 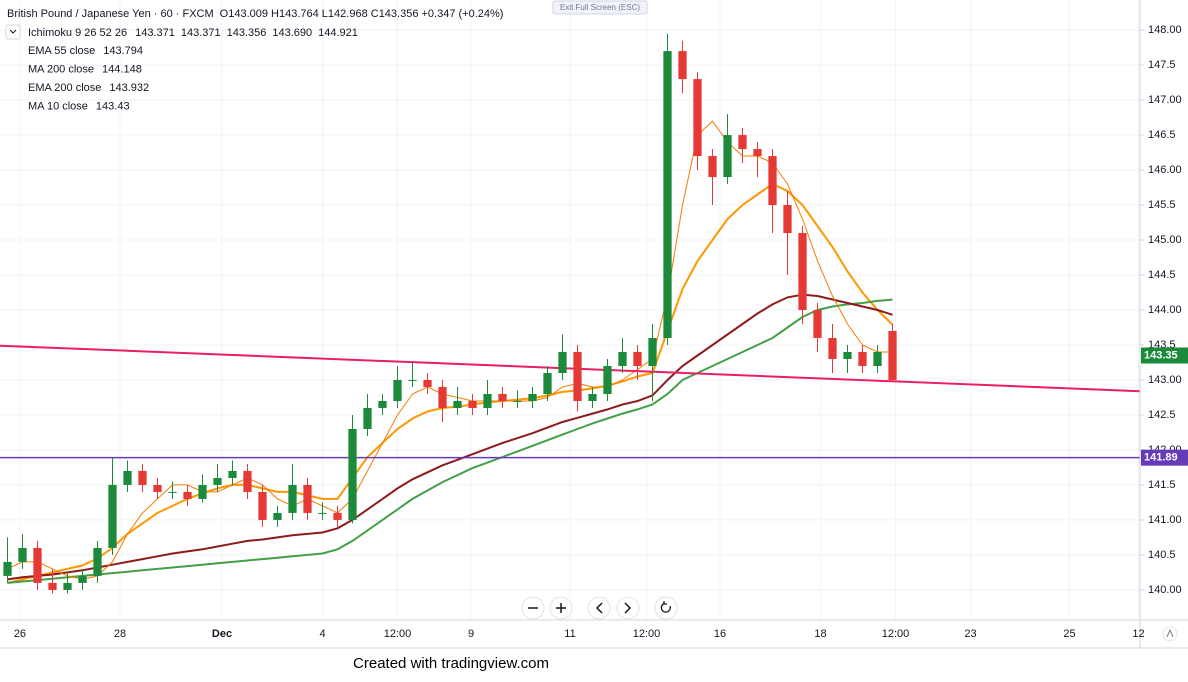 I want to click on ichimoku-value: 144.921, so click(x=338, y=33).